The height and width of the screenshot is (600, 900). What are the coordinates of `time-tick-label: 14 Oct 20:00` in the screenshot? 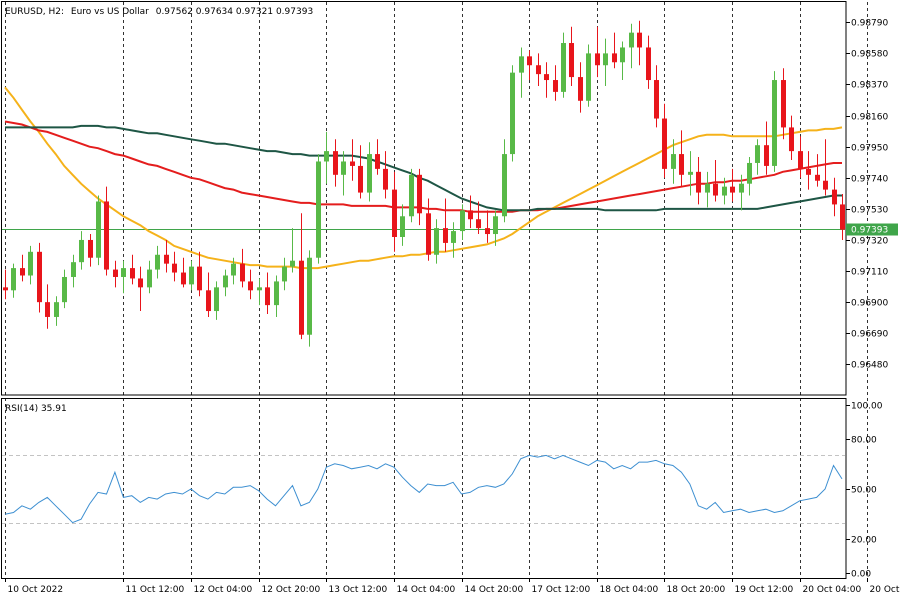 It's located at (494, 590).